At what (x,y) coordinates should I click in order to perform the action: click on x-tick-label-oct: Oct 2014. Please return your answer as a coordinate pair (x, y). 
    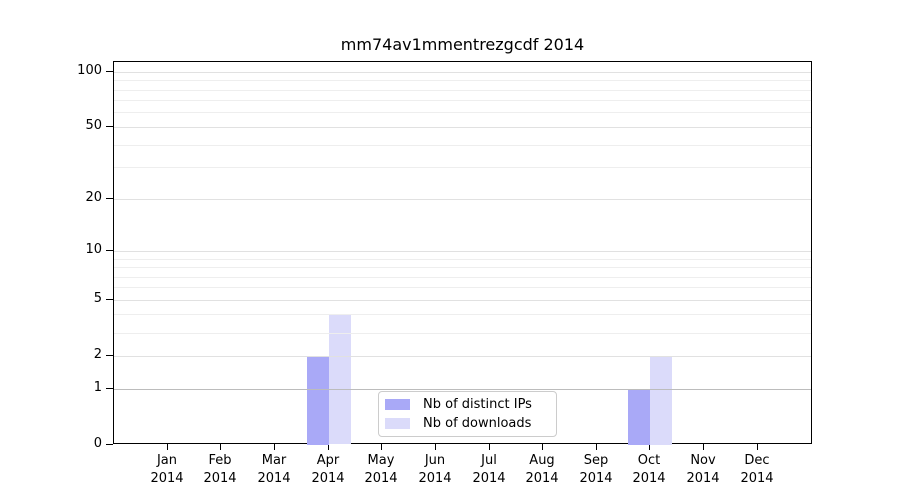
    Looking at the image, I should click on (649, 470).